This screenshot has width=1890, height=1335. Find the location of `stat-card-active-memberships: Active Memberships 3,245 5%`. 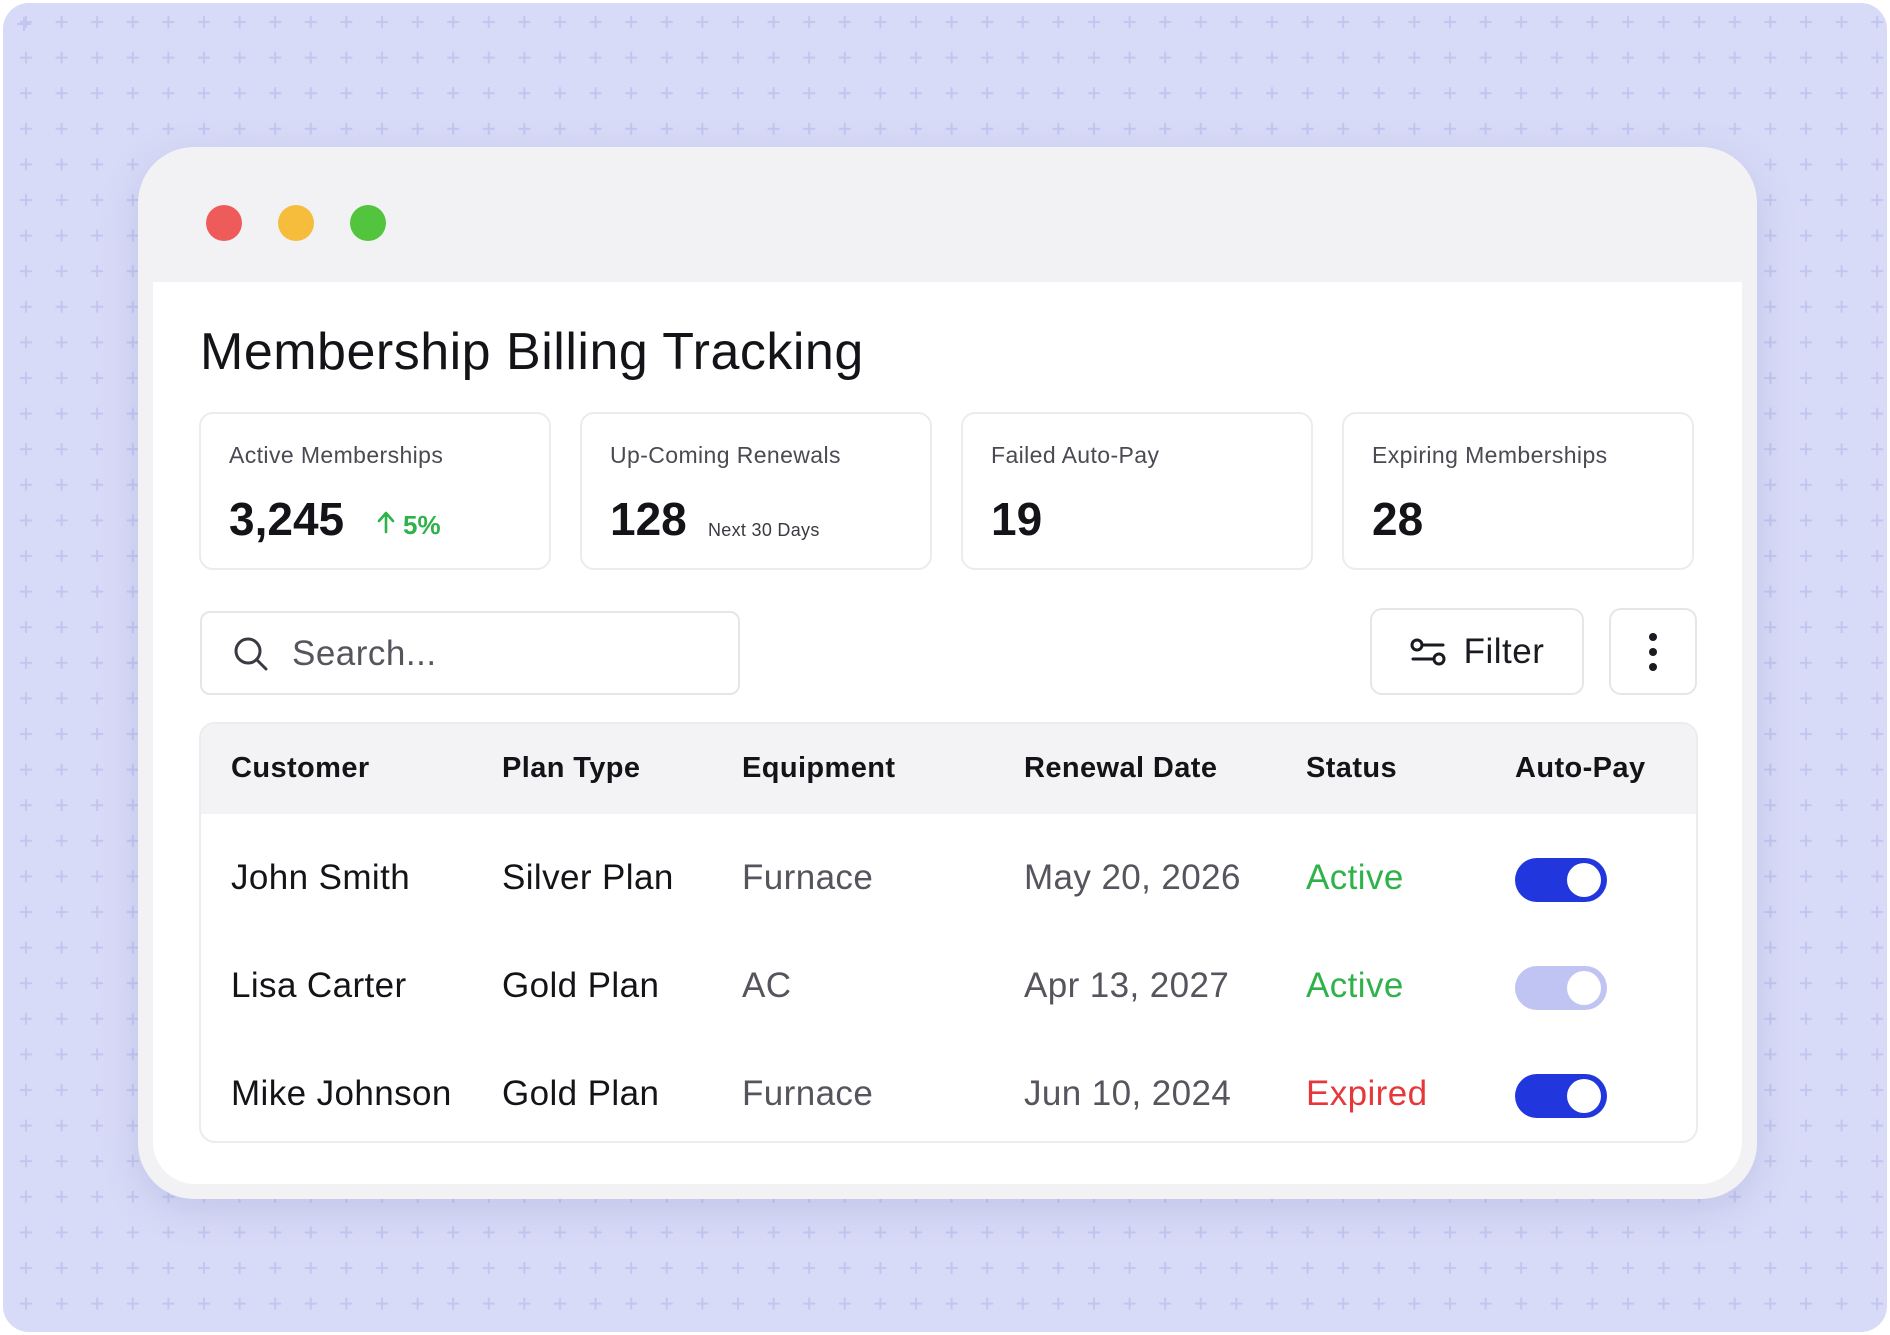

stat-card-active-memberships: Active Memberships 3,245 5% is located at coordinates (375, 491).